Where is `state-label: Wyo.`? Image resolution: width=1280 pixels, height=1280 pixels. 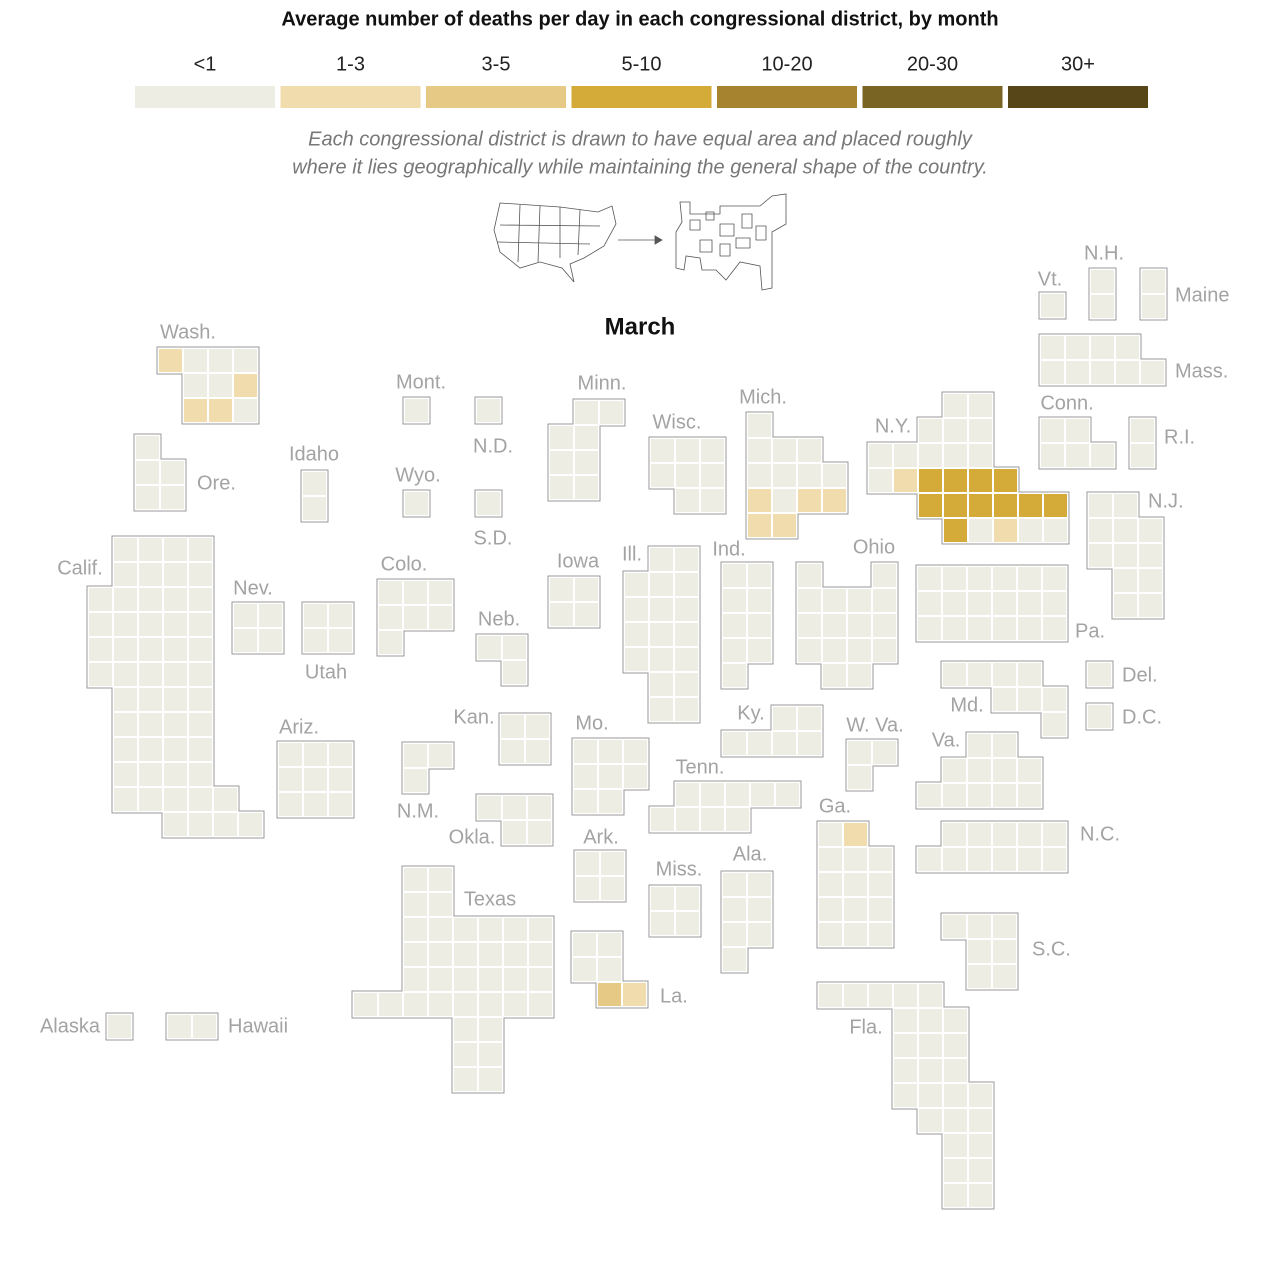
state-label: Wyo. is located at coordinates (417, 475).